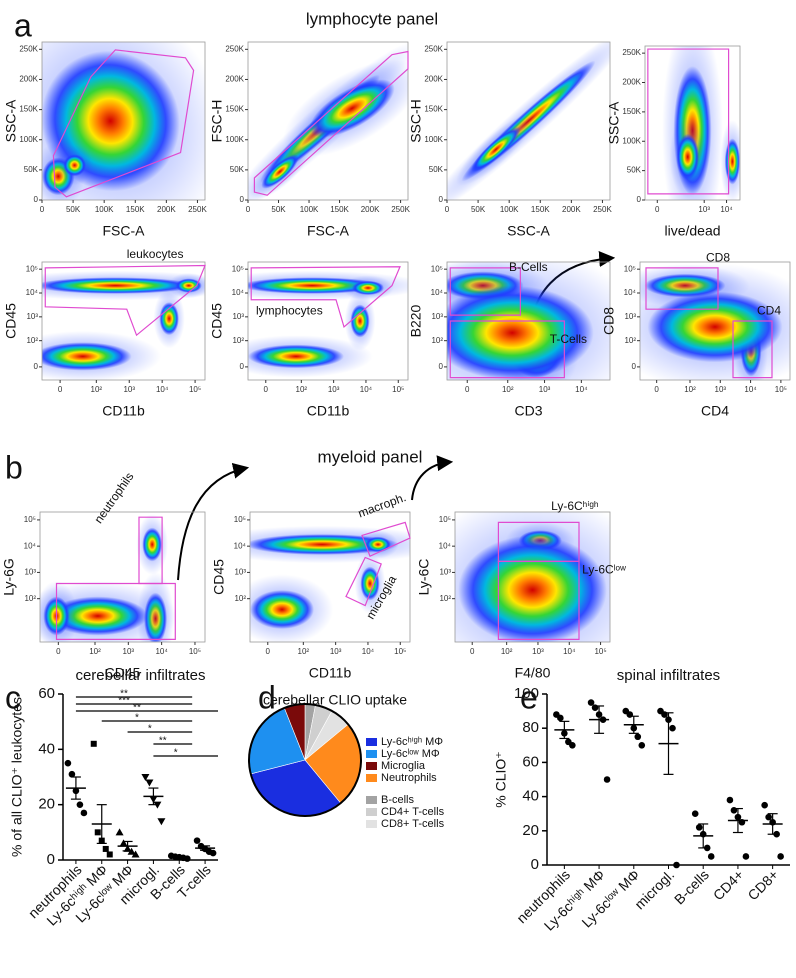 The height and width of the screenshot is (978, 796). What do you see at coordinates (412, 742) in the screenshot?
I see `legend-label: Ly-6cʰⁱᵍʰ MΦ` at bounding box center [412, 742].